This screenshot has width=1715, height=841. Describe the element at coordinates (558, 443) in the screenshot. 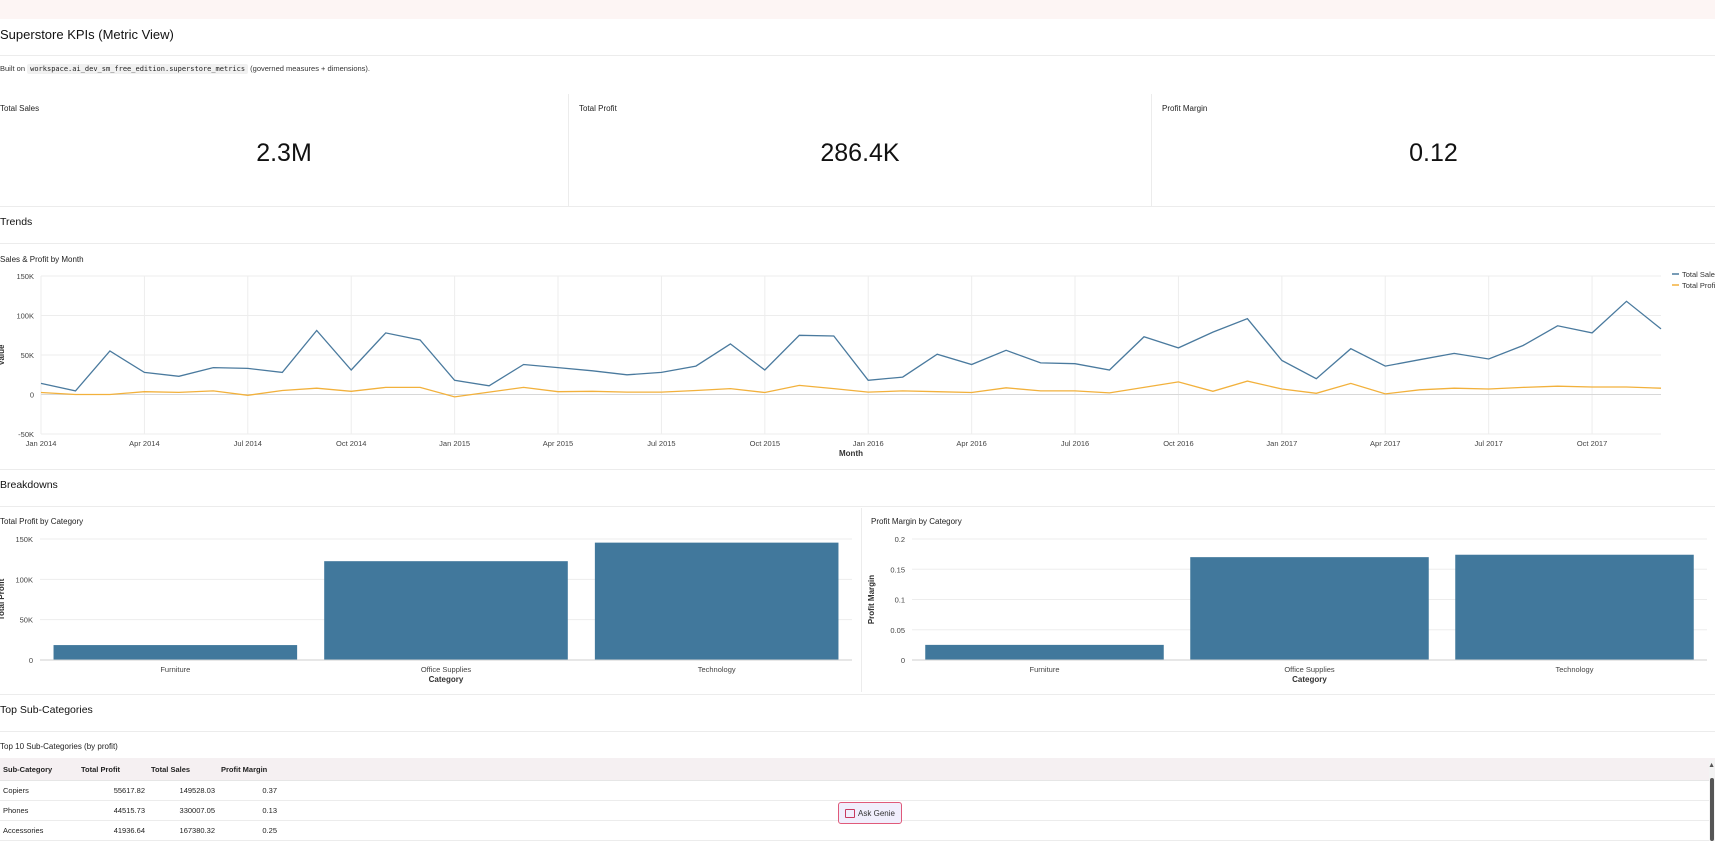

I see `x-tick-label: Apr 2015` at that location.